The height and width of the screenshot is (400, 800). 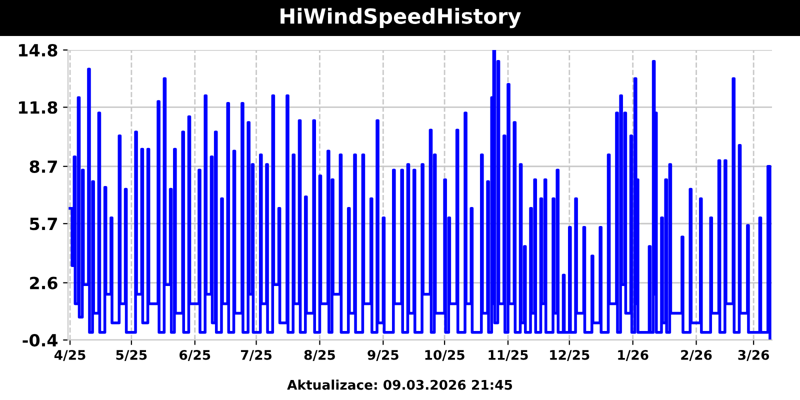 I want to click on y-tick-label: 14.8, so click(x=38, y=50).